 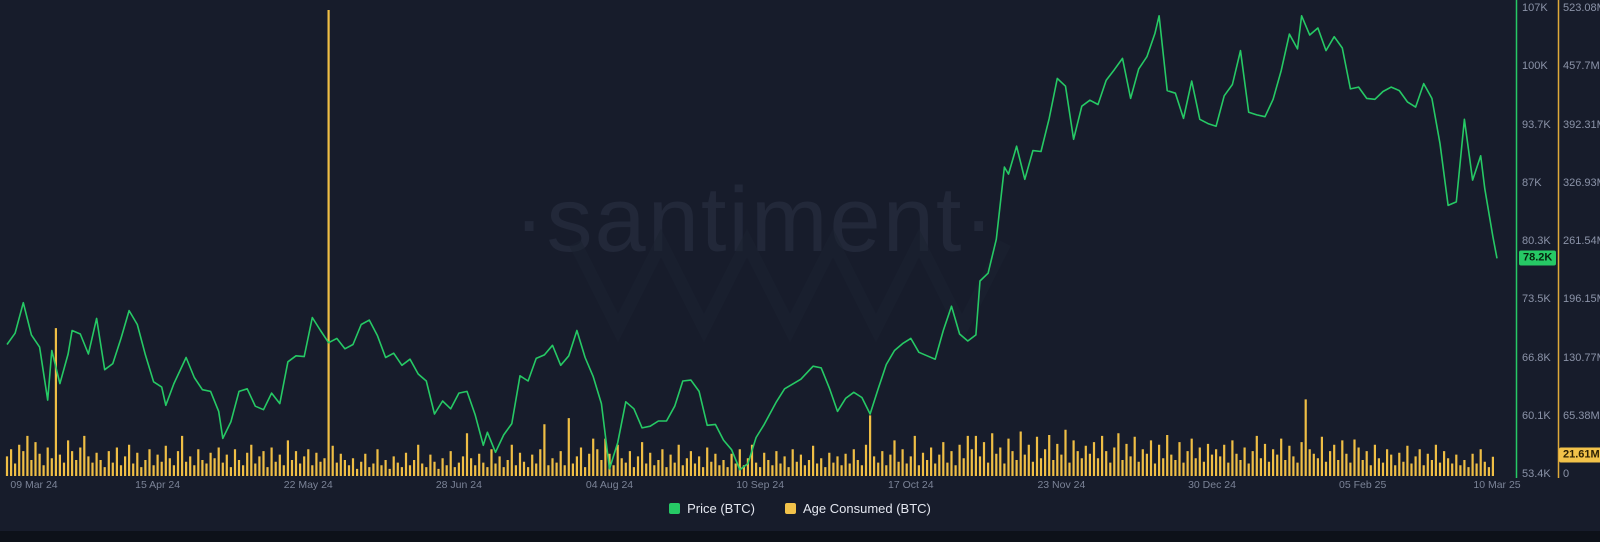 I want to click on price-axis-tick: 93.7K, so click(x=1536, y=124).